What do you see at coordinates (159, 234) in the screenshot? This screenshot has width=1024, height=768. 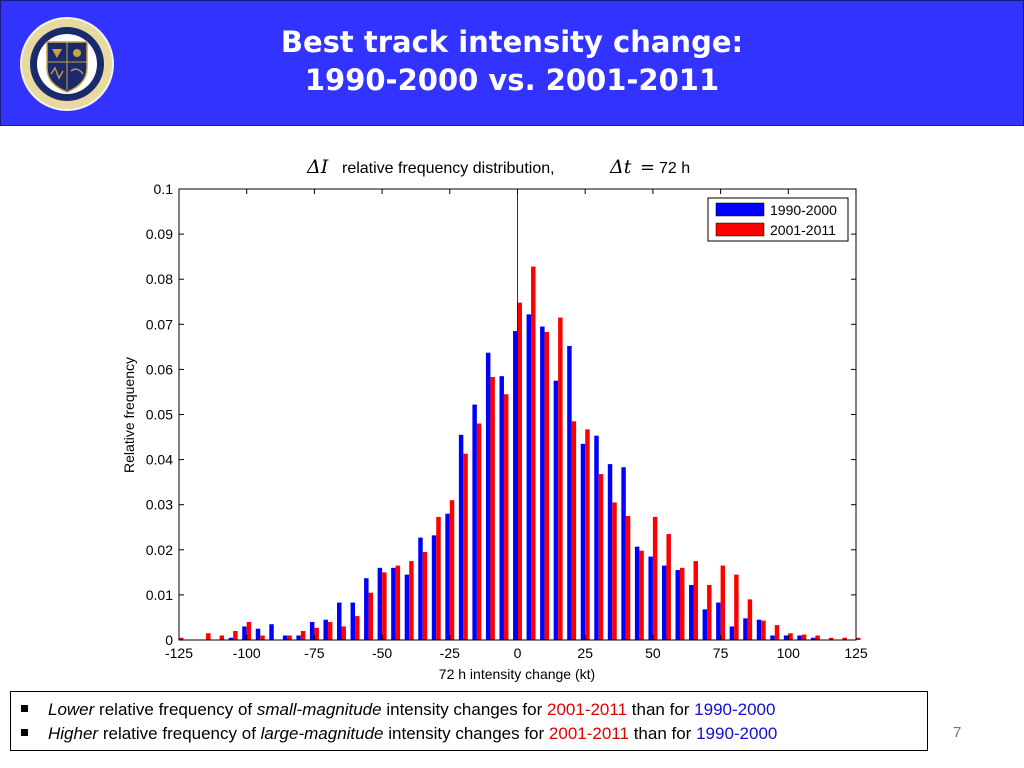 I see `y-tick-label: 0.09` at bounding box center [159, 234].